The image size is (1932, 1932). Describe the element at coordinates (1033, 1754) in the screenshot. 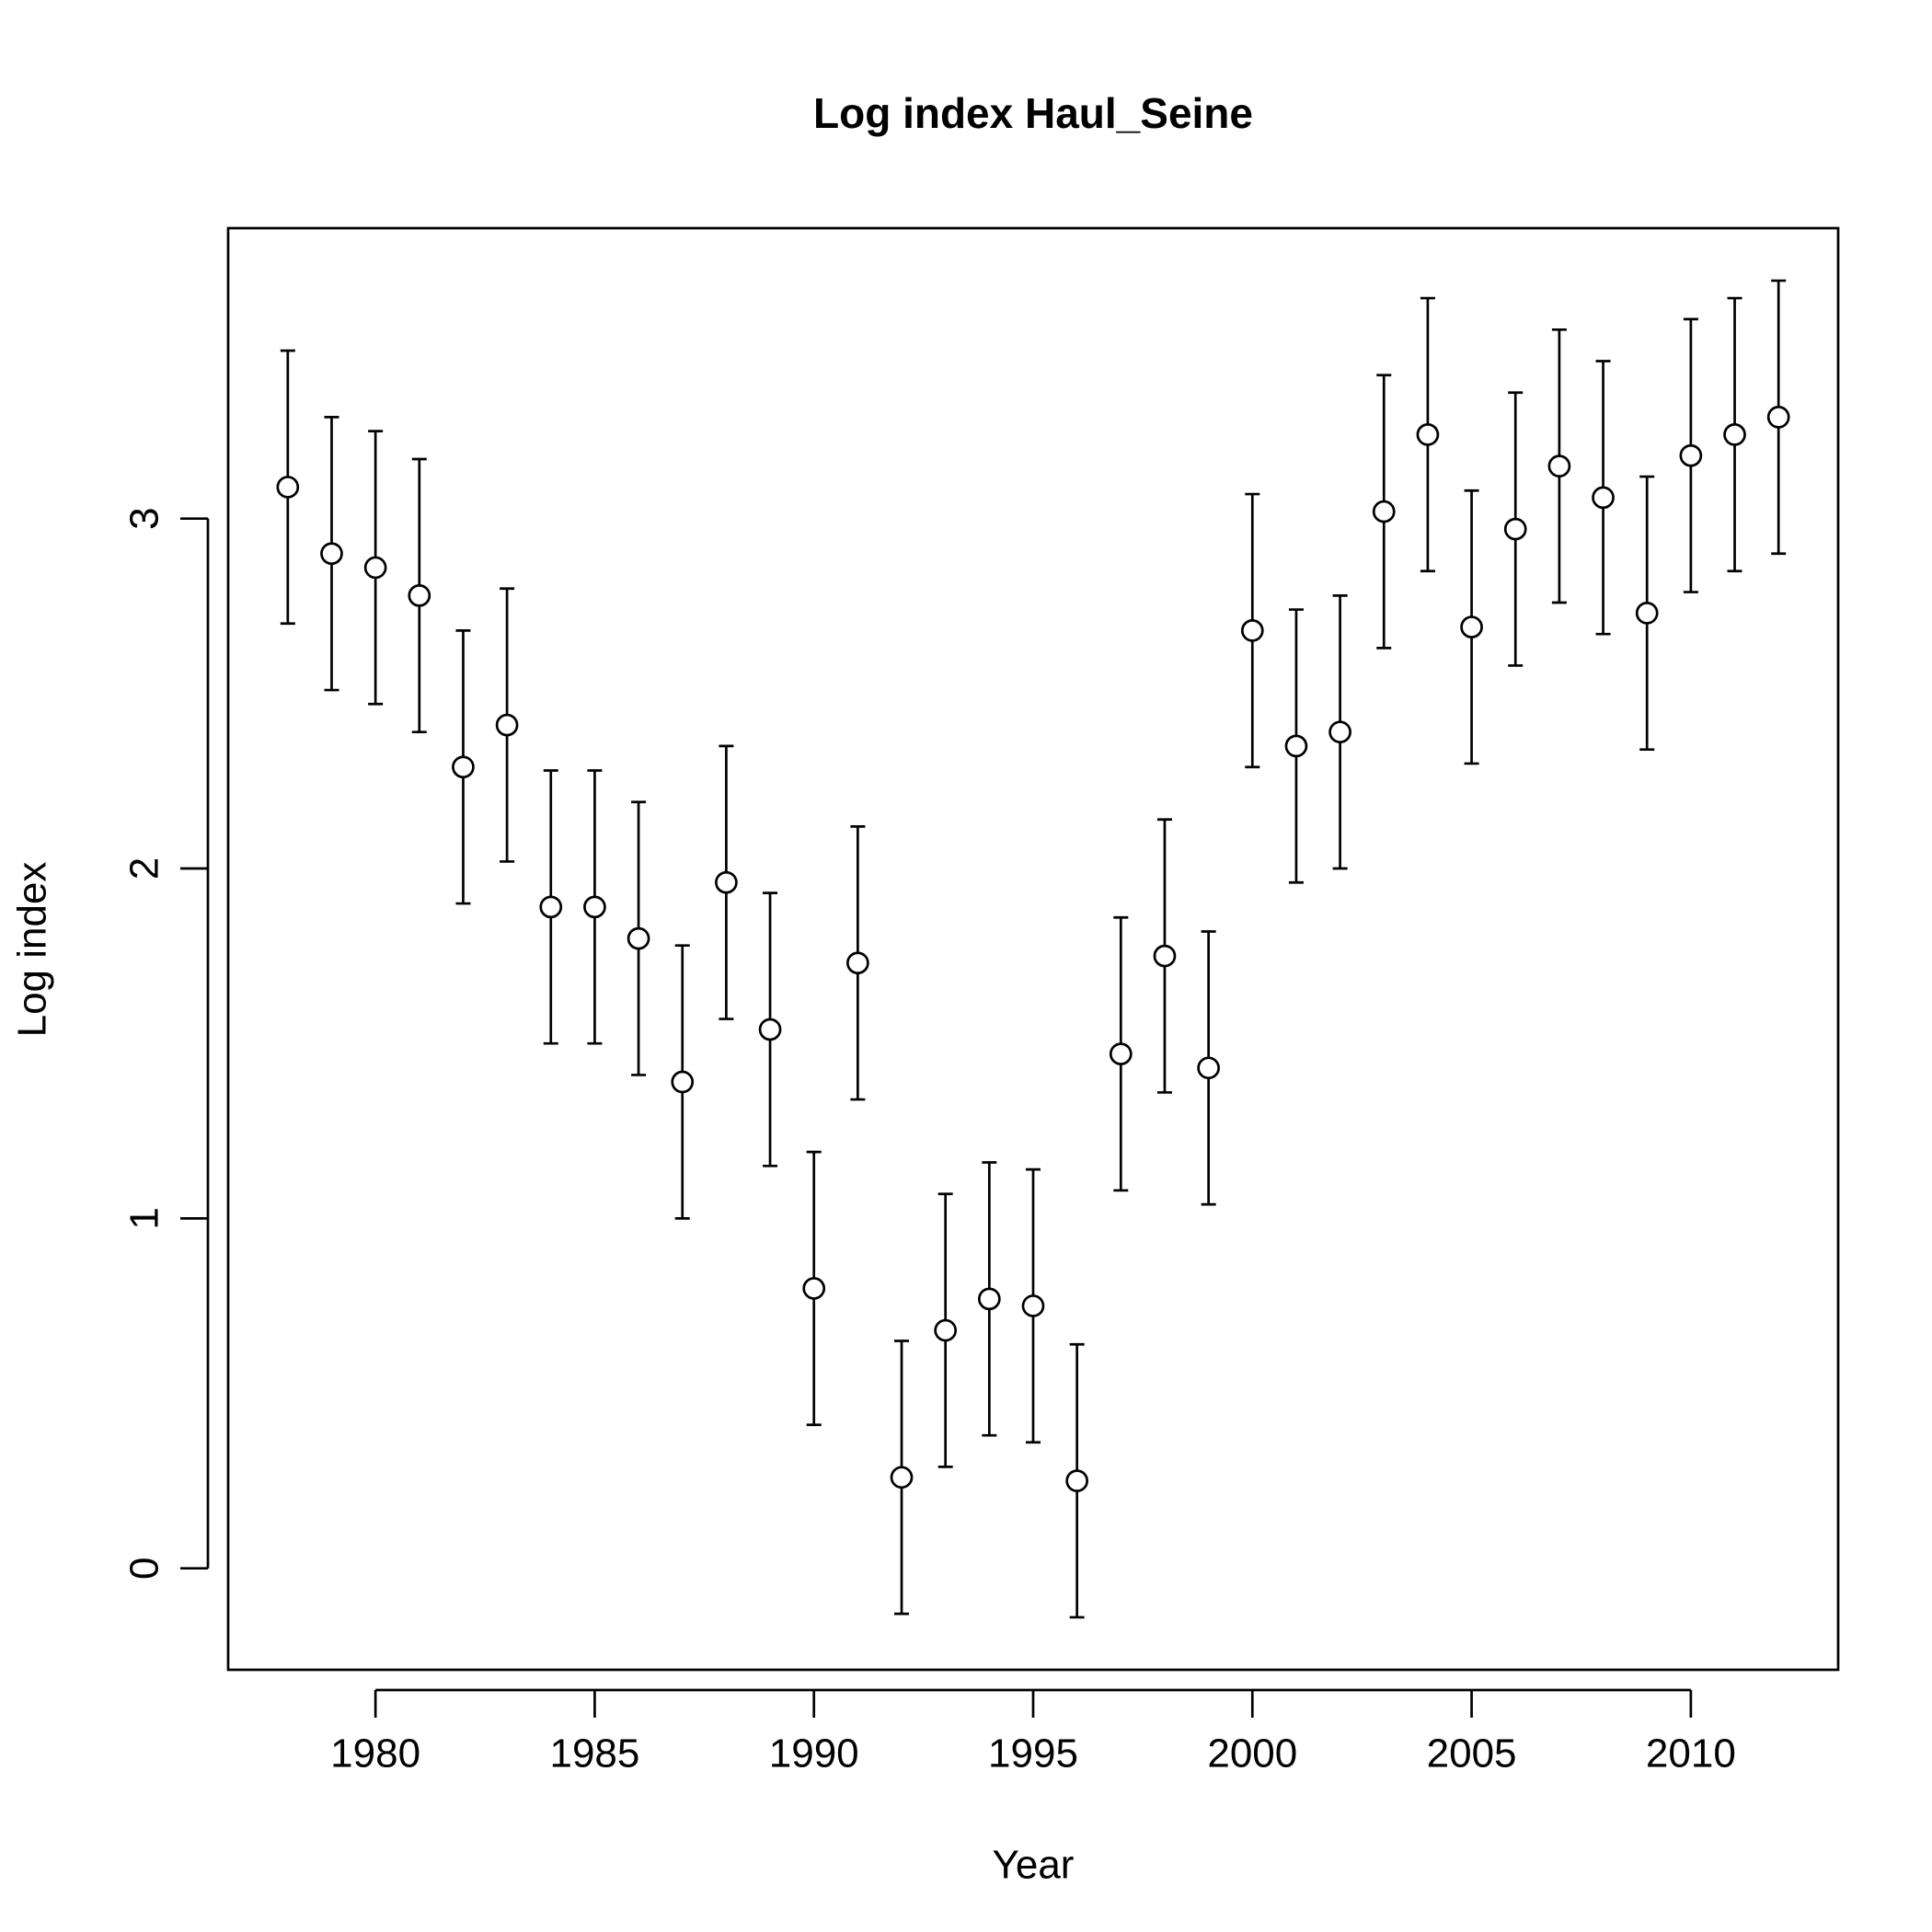

I see `x-tick-label: 1995` at that location.